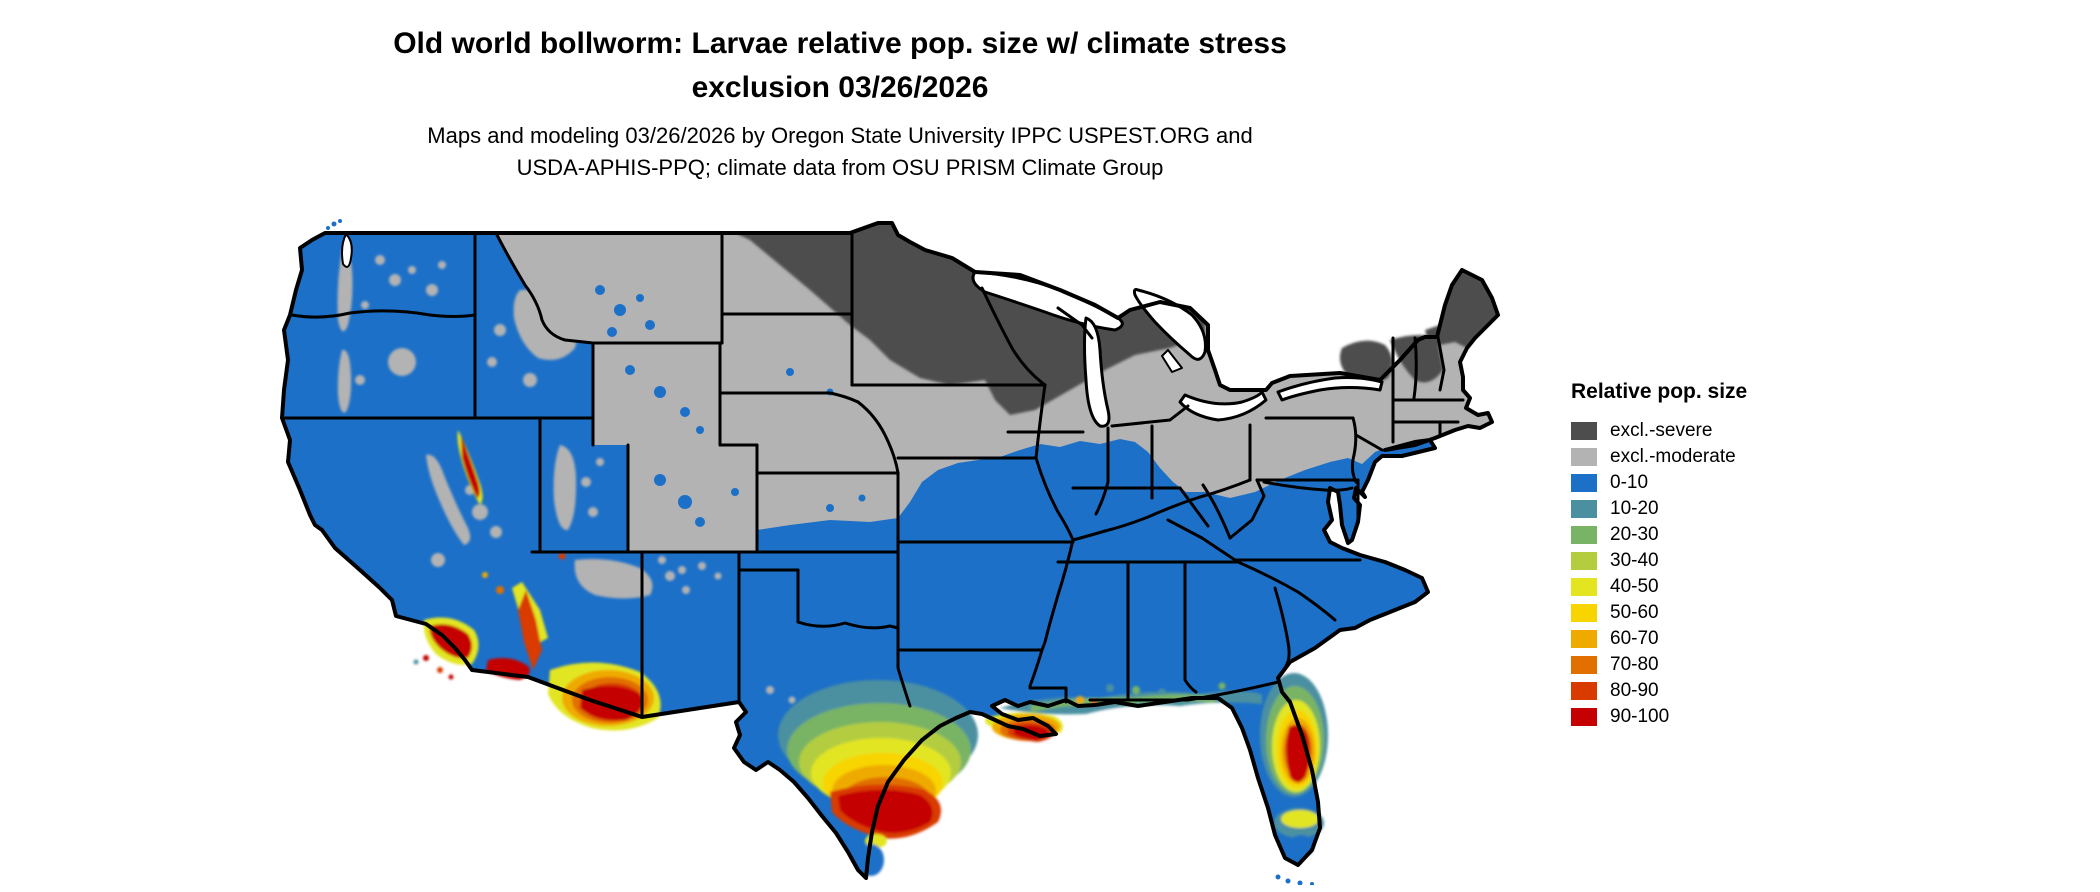 This screenshot has height=892, width=2100. Describe the element at coordinates (1097, 372) in the screenshot. I see `lake-michigan` at that location.